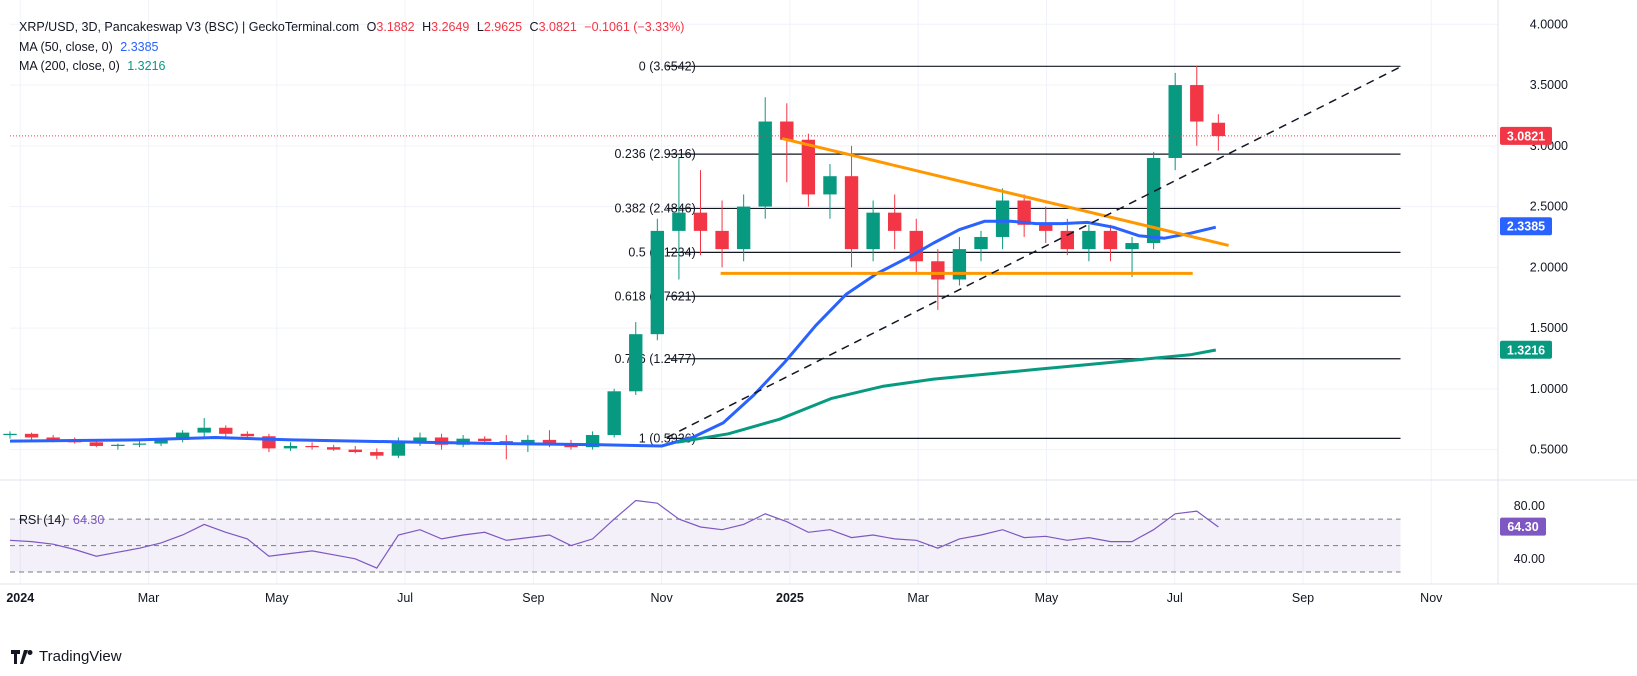 The image size is (1637, 676). What do you see at coordinates (654, 359) in the screenshot?
I see `fib-level-label: 0.786 (1.2477)` at bounding box center [654, 359].